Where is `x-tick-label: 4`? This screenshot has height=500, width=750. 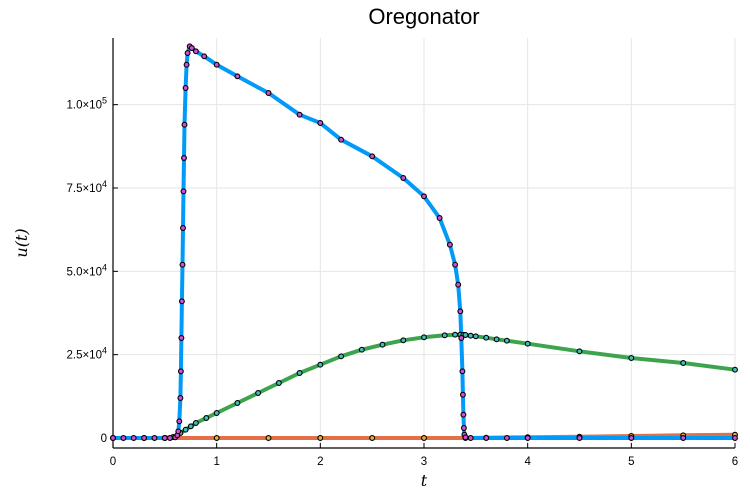 x-tick-label: 4 is located at coordinates (527, 462).